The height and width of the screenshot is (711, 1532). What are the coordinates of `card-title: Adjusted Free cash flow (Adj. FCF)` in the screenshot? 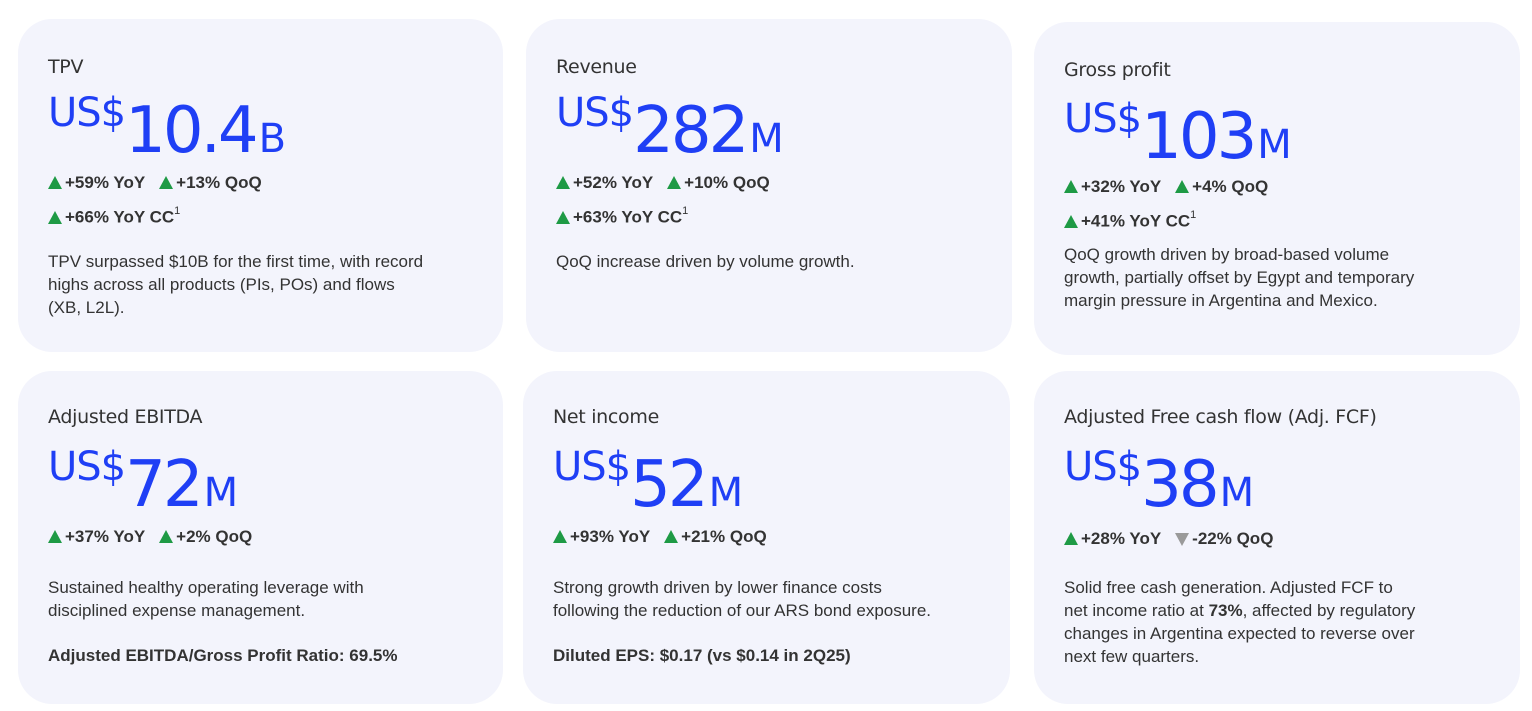 It's located at (1220, 417).